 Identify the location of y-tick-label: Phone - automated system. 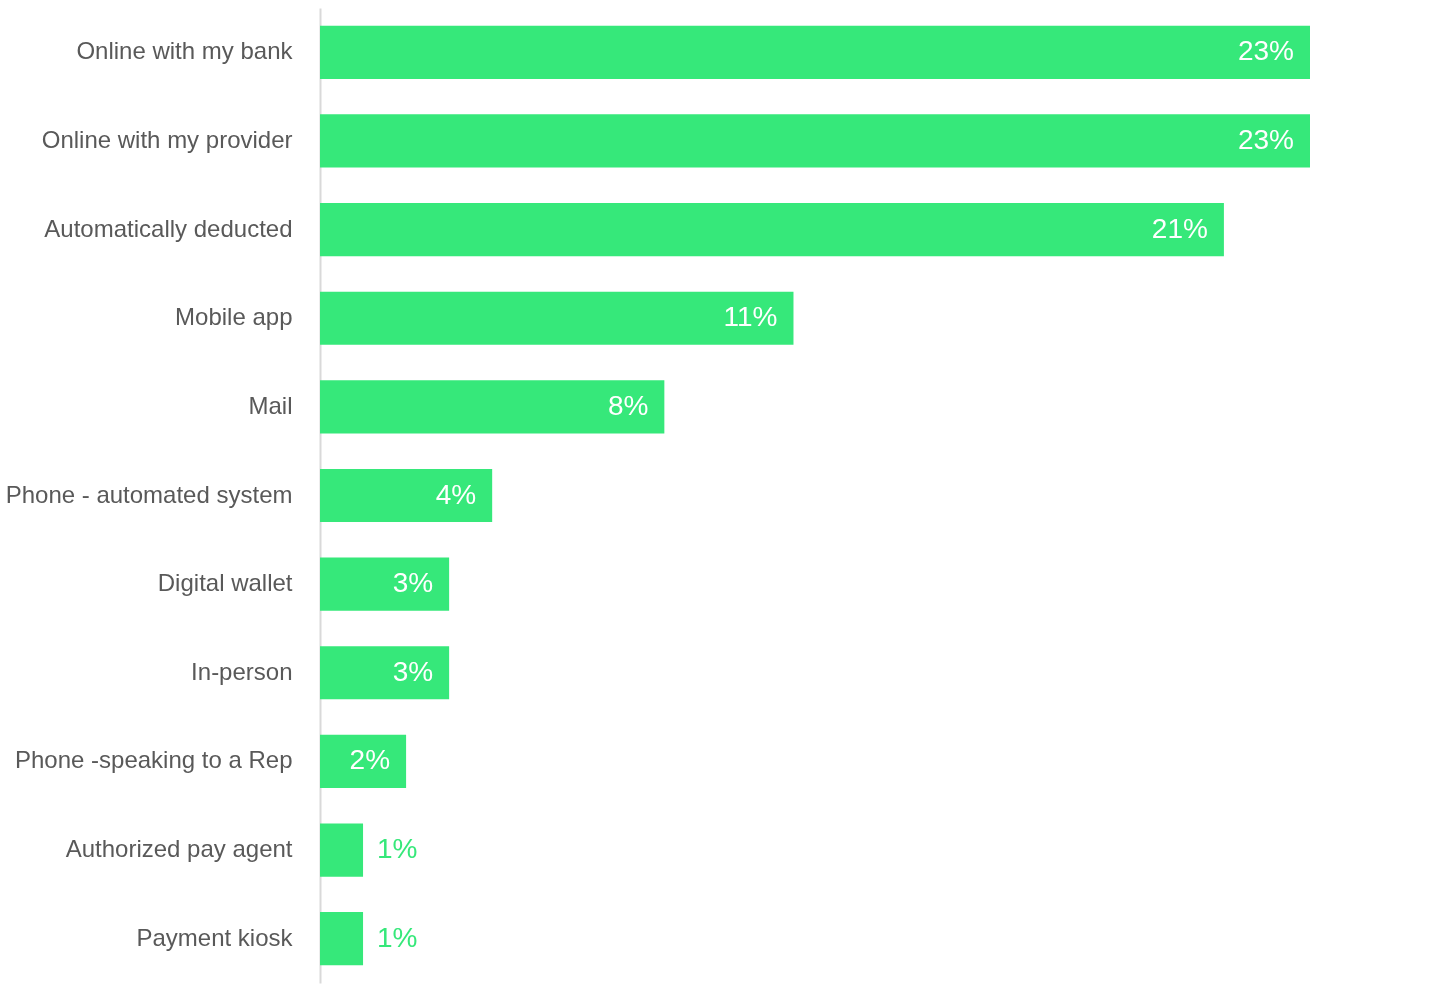
(149, 494).